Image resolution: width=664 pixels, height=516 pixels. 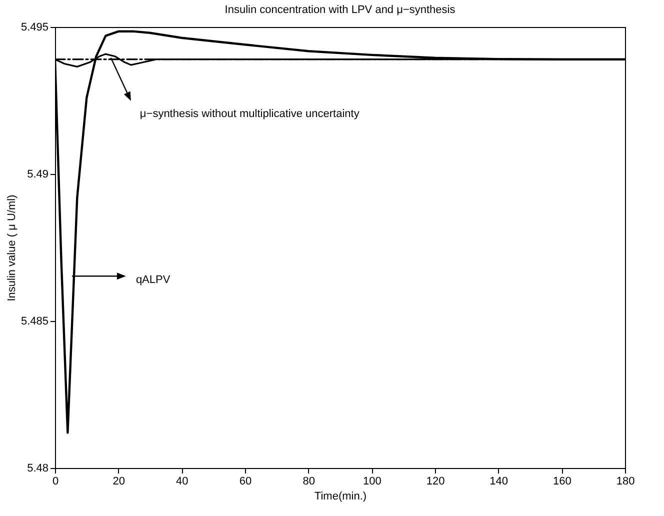 I want to click on y-tick-label: 5.49, so click(x=37, y=174).